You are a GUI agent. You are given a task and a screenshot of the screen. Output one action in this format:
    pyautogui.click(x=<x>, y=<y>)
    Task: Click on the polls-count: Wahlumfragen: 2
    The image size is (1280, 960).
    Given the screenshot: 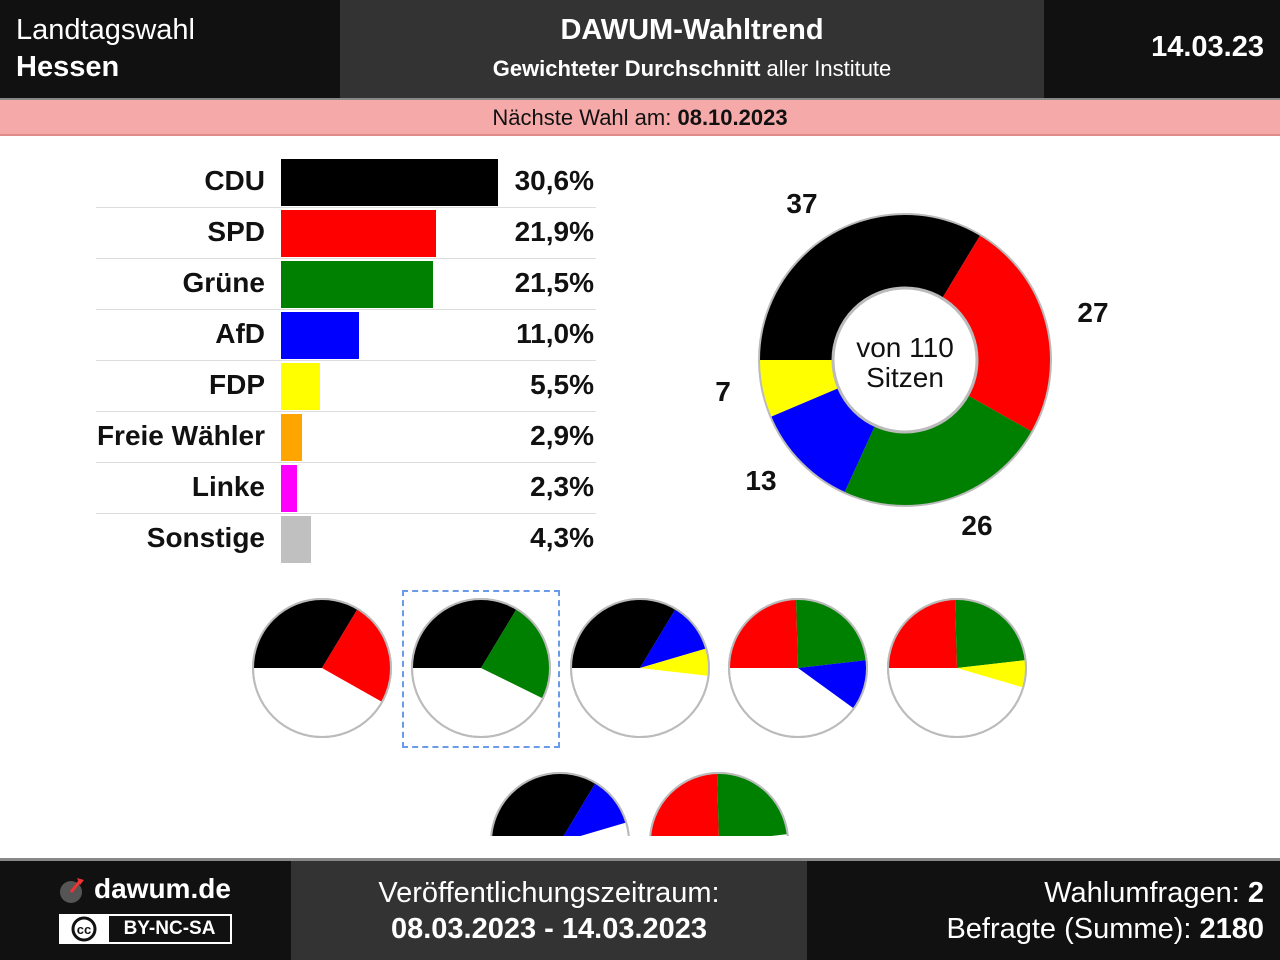 What is the action you would take?
    pyautogui.click(x=1154, y=893)
    